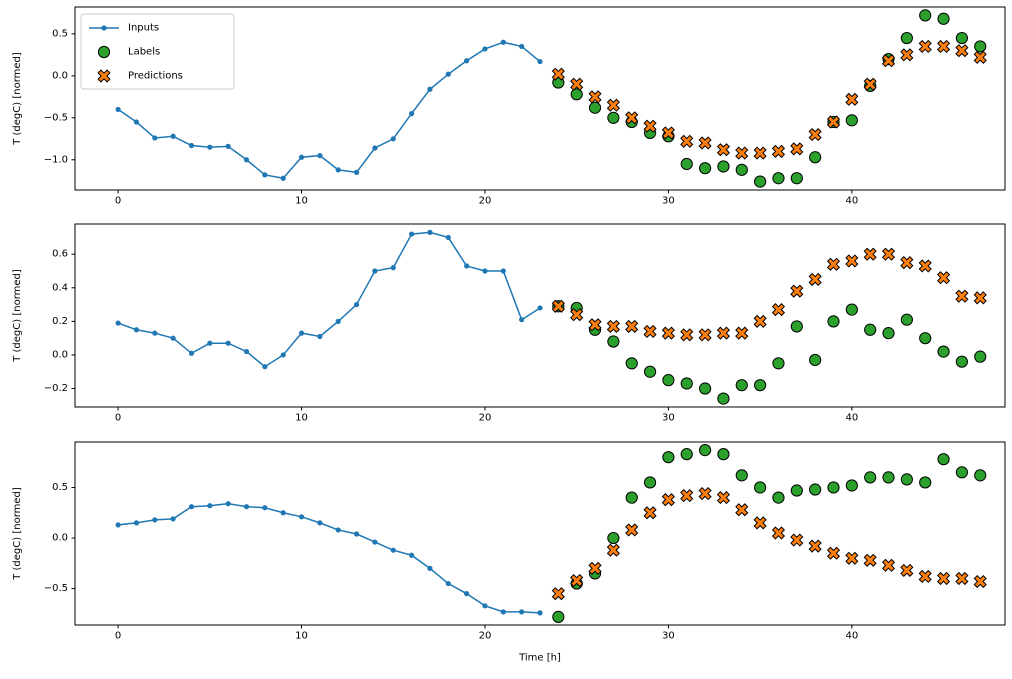 The width and height of the screenshot is (1012, 679). I want to click on legend-item-label: Inputs, so click(143, 28).